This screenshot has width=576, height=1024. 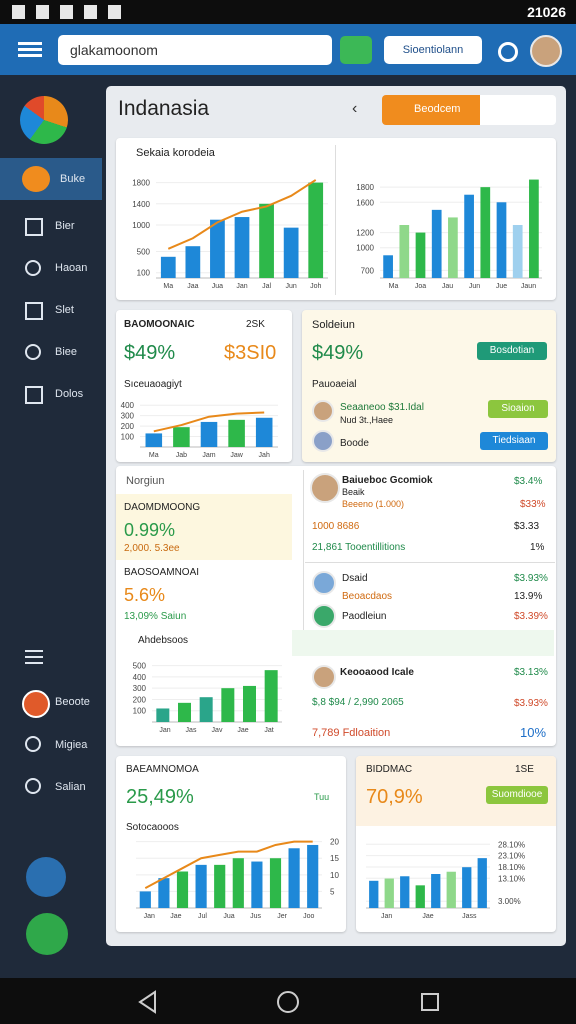 I want to click on card-tag: 2SK, so click(x=255, y=324).